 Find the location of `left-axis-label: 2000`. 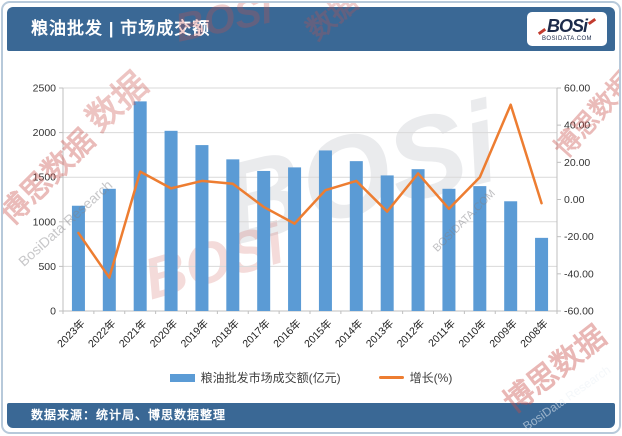

left-axis-label: 2000 is located at coordinates (45, 133).